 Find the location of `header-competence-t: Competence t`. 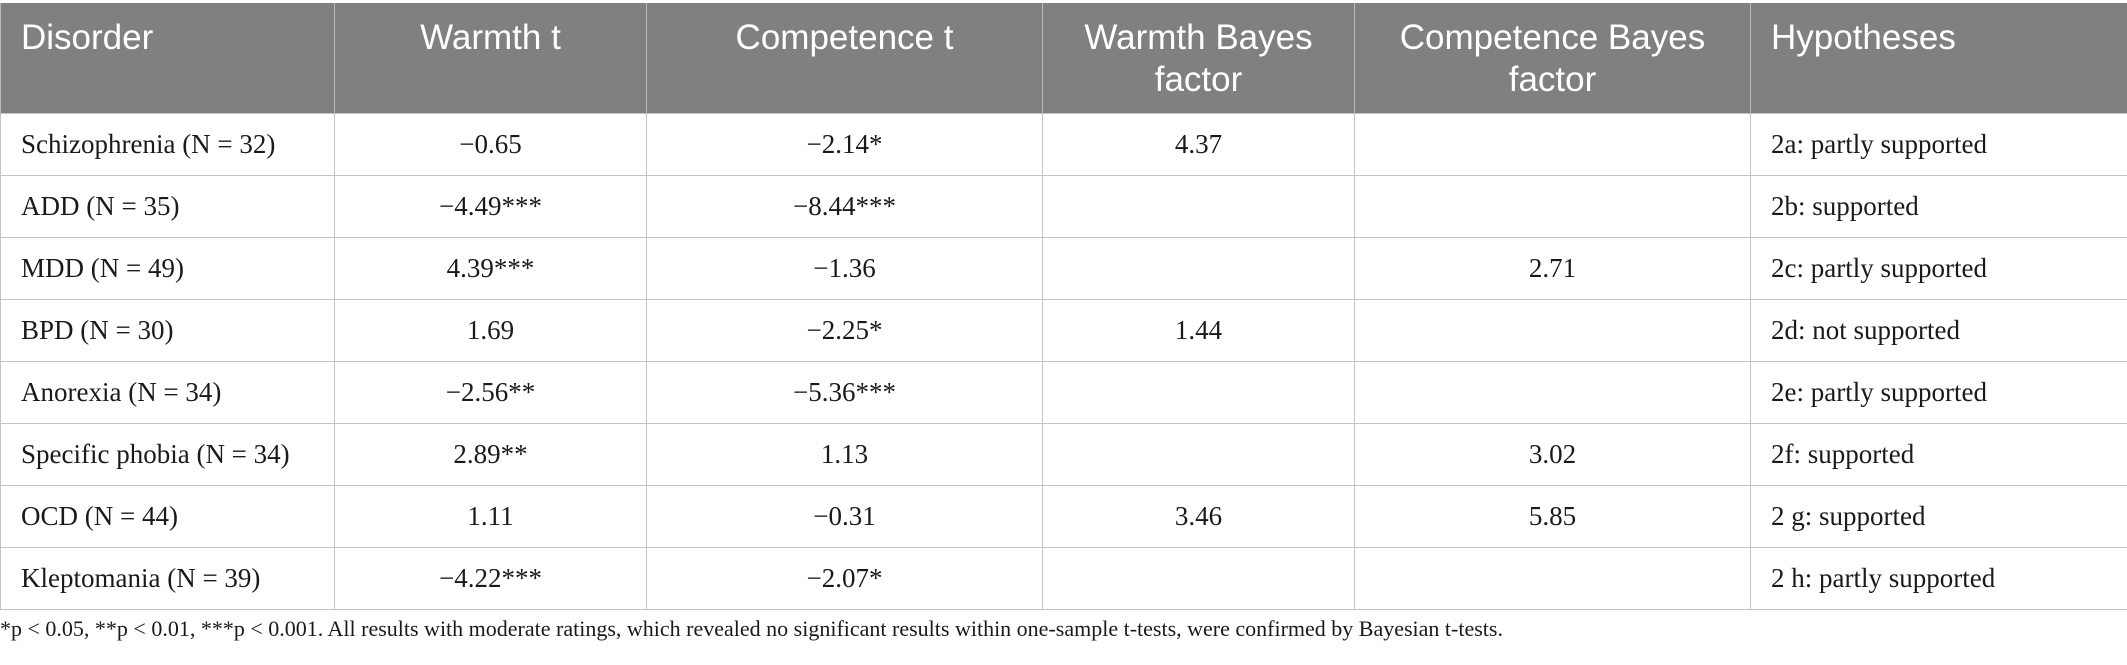

header-competence-t: Competence t is located at coordinates (844, 58).